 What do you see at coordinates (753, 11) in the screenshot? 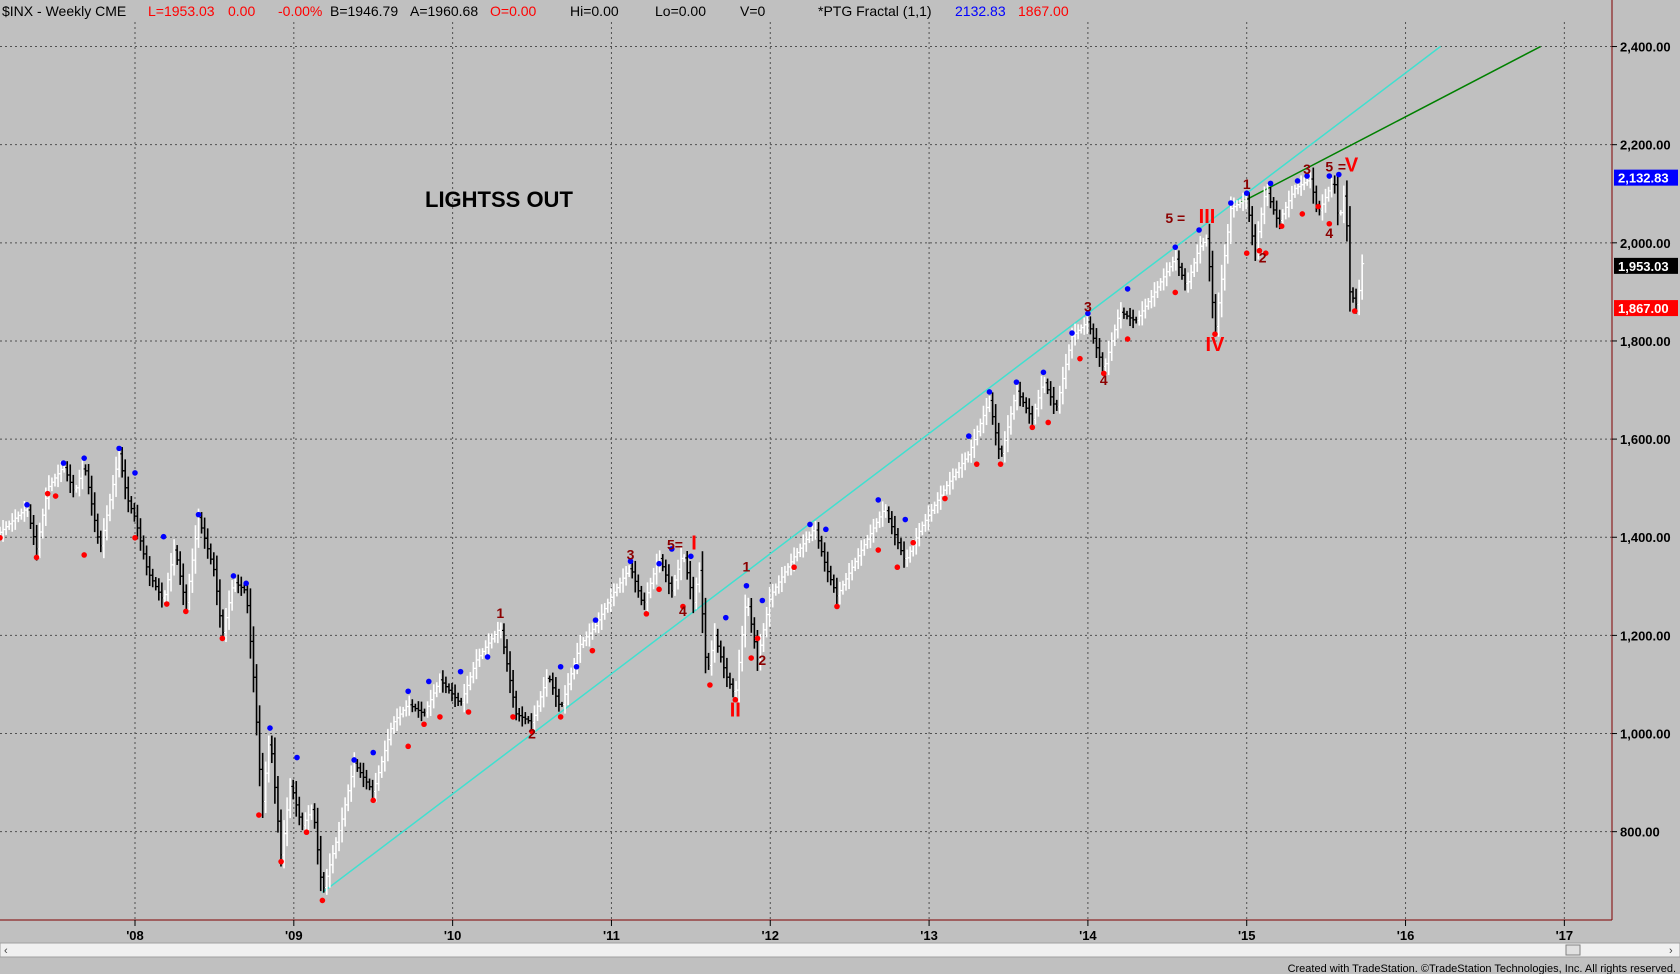
I see `volume-label: V=0` at bounding box center [753, 11].